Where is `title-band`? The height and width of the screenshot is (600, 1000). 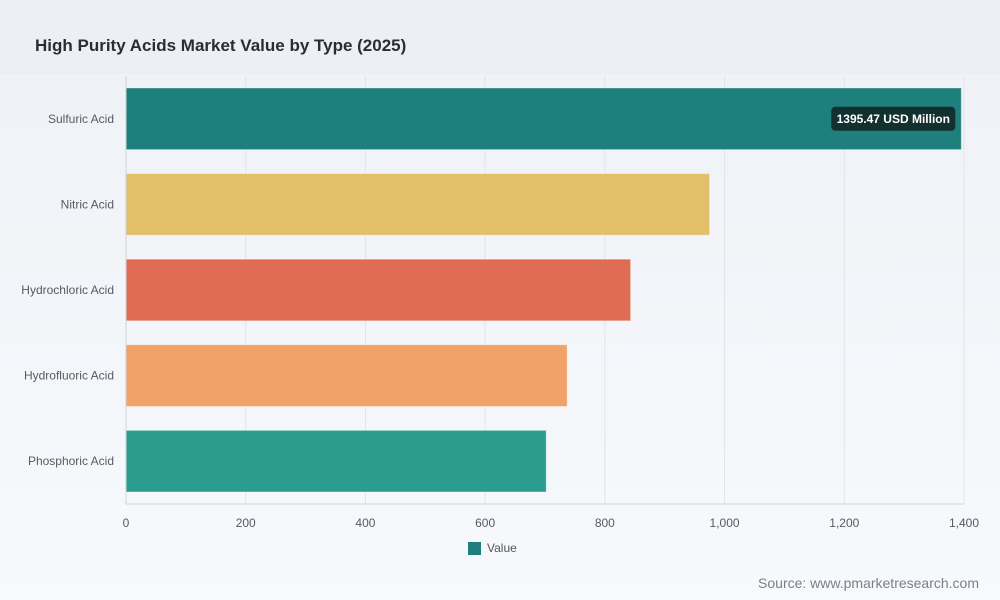 title-band is located at coordinates (500, 37).